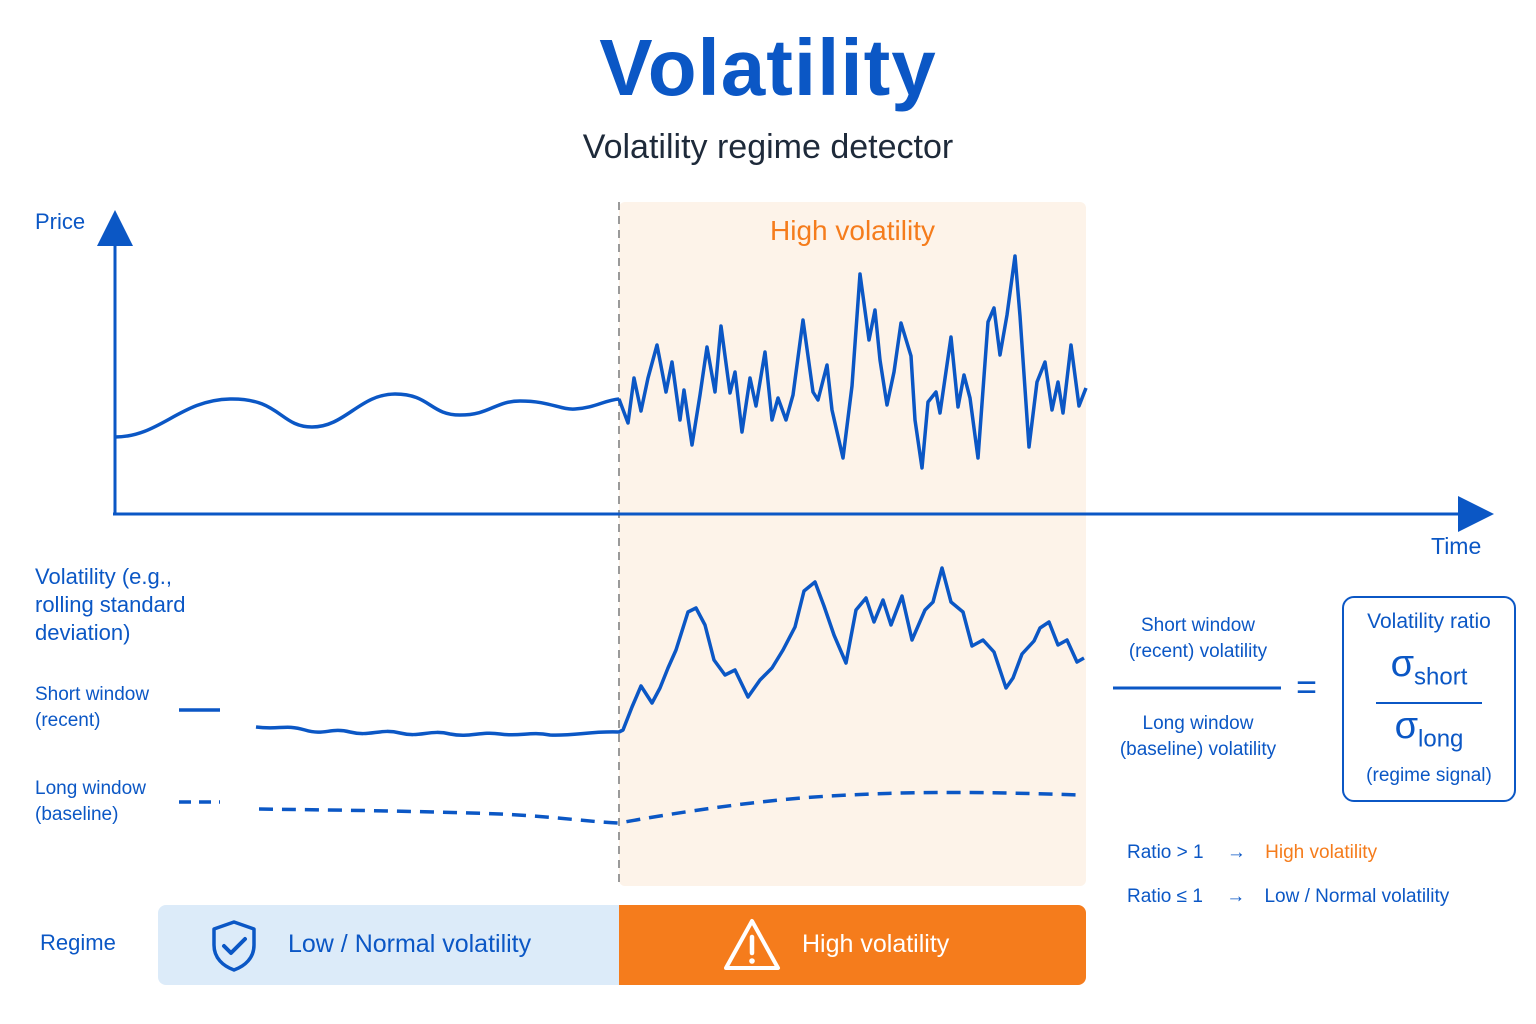 The width and height of the screenshot is (1536, 1024). I want to click on price-line-calm, so click(367, 415).